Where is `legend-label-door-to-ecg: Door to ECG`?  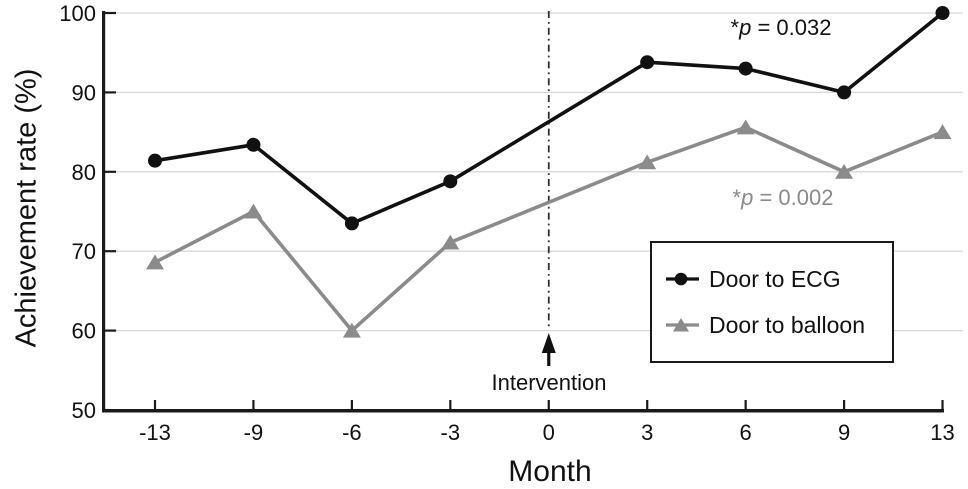
legend-label-door-to-ecg: Door to ECG is located at coordinates (775, 278).